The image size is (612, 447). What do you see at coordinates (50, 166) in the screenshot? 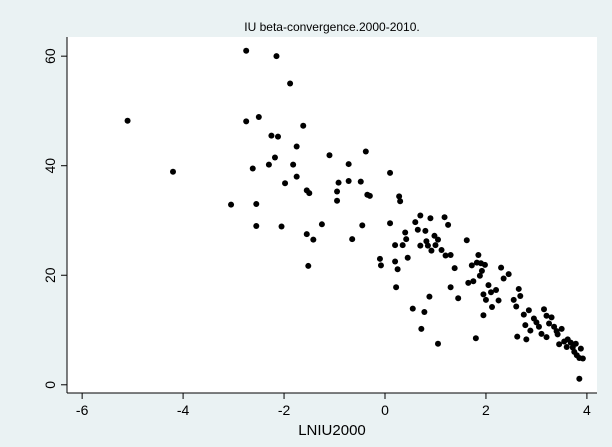
I see `y-tick-label: 40` at bounding box center [50, 166].